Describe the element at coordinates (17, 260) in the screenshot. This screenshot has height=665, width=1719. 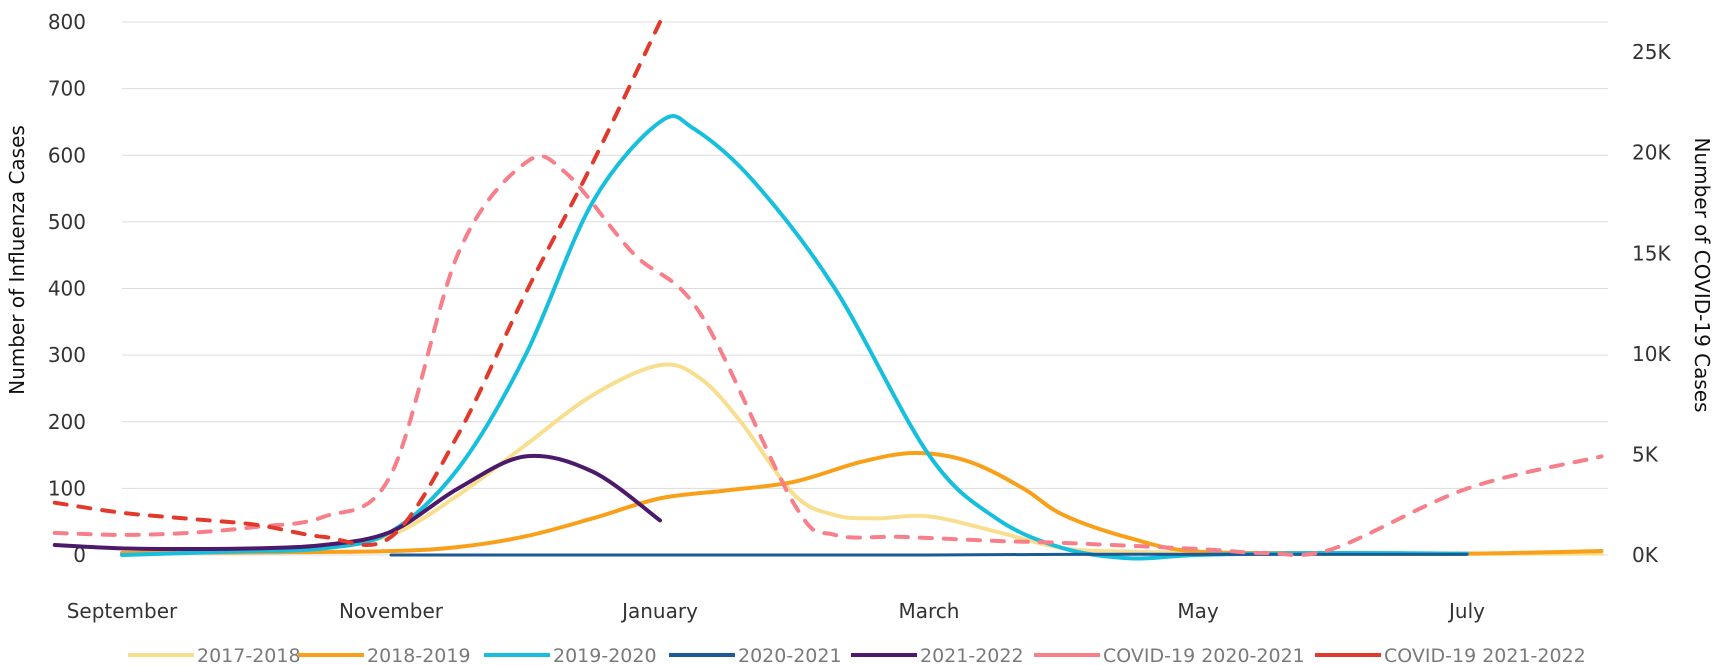
I see `left-axis-title: Number of Influenza Cases` at that location.